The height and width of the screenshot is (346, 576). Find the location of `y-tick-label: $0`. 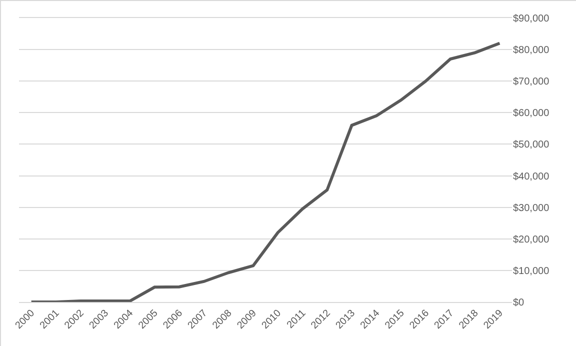

y-tick-label: $0 is located at coordinates (519, 303).